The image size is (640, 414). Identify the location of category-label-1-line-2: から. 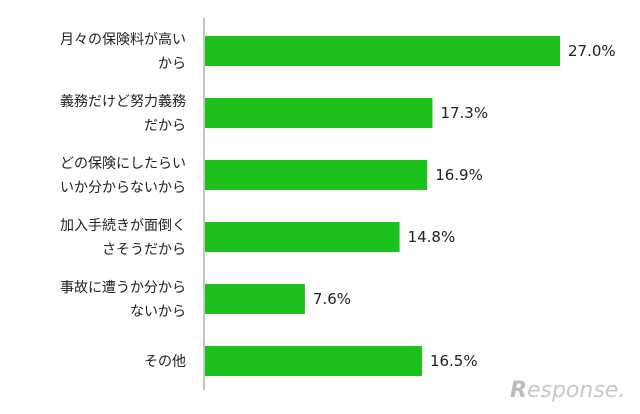
(172, 64).